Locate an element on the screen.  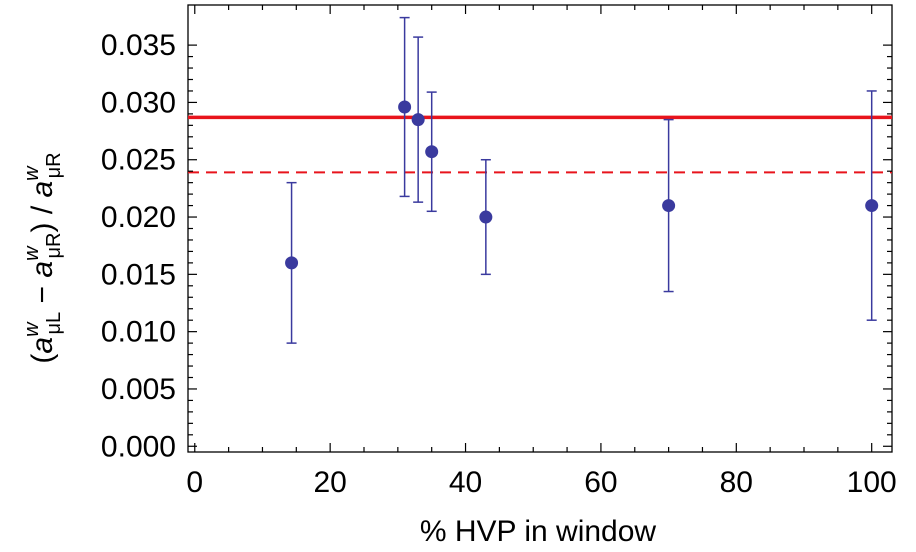
y-tick-label: 0.010 is located at coordinates (138, 332).